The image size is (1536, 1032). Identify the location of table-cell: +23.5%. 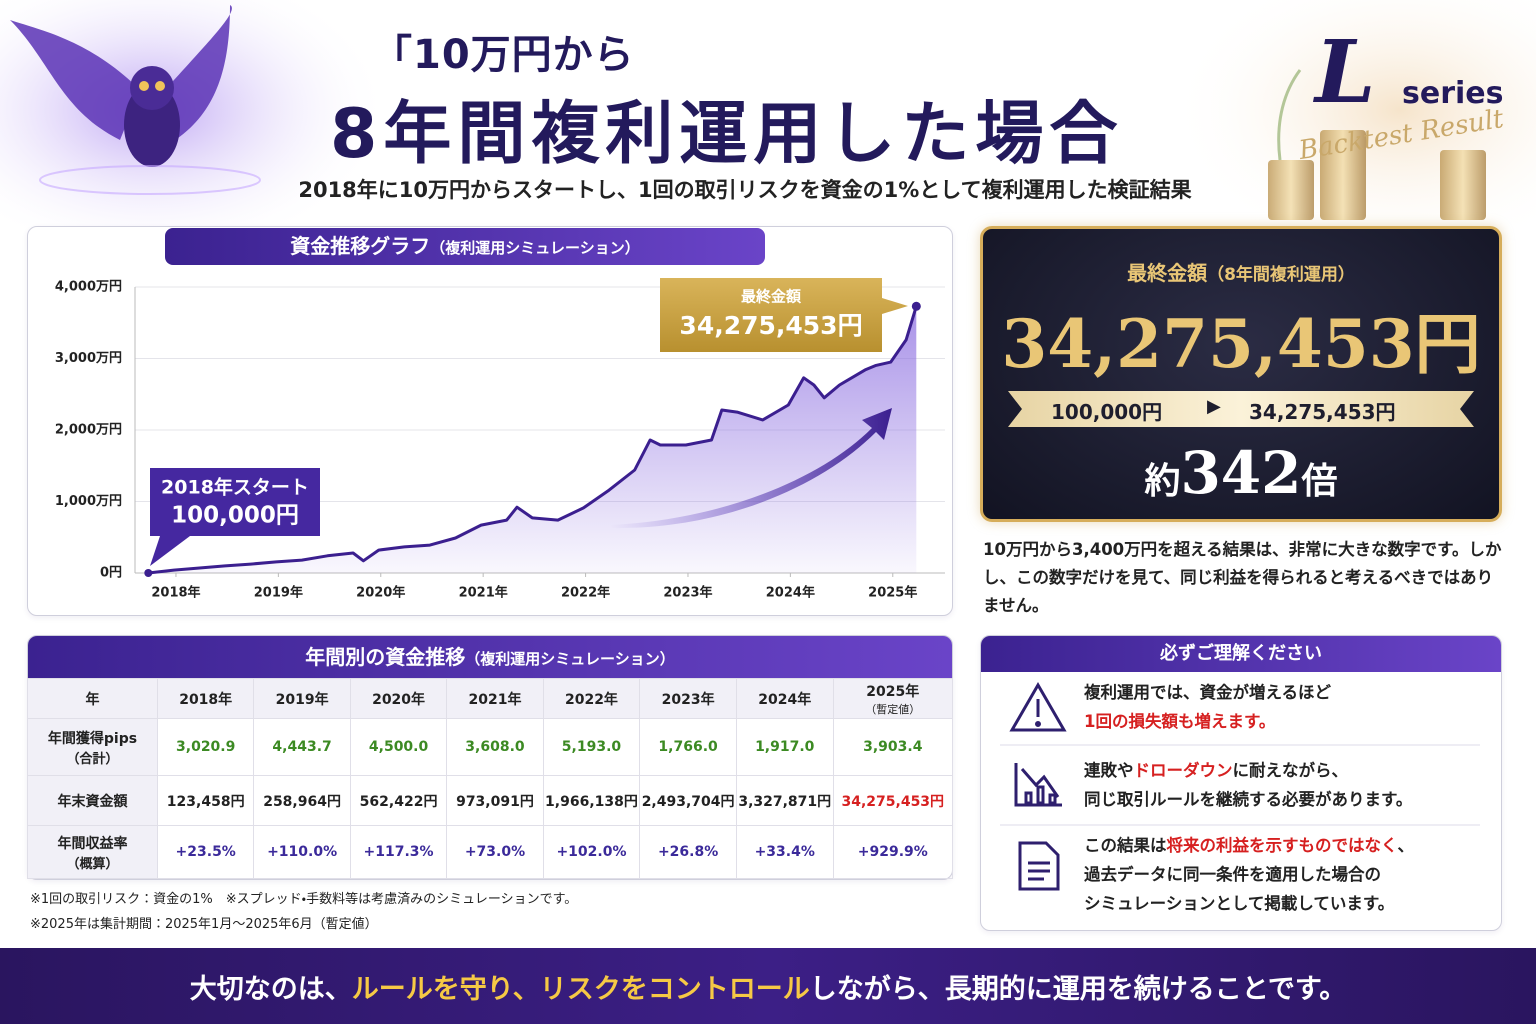
(206, 852).